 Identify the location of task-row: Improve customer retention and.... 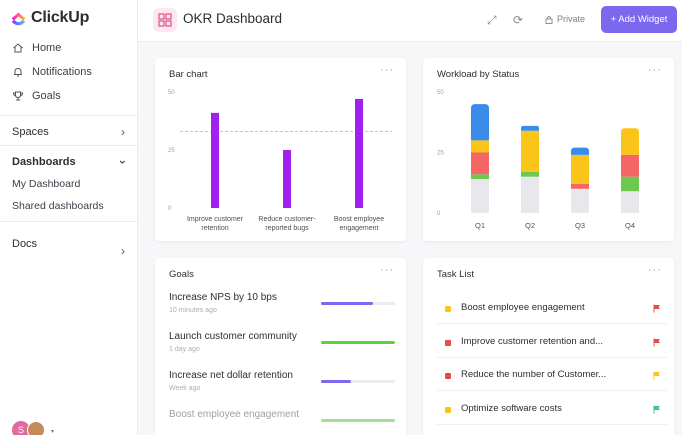
(552, 345).